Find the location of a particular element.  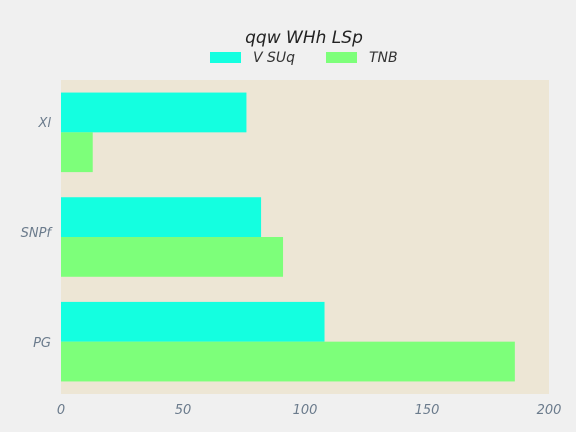

bar-pg-v-suq is located at coordinates (193, 321).